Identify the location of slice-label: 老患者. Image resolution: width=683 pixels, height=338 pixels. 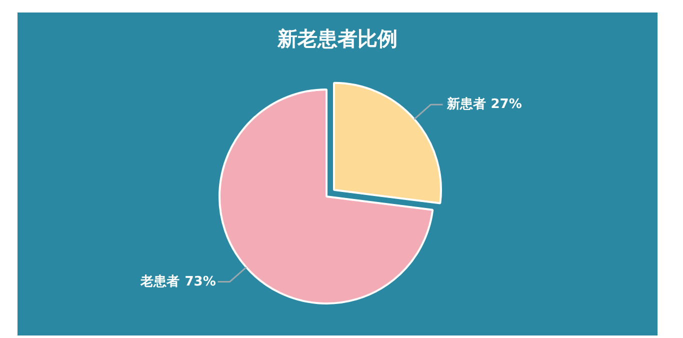
(160, 281).